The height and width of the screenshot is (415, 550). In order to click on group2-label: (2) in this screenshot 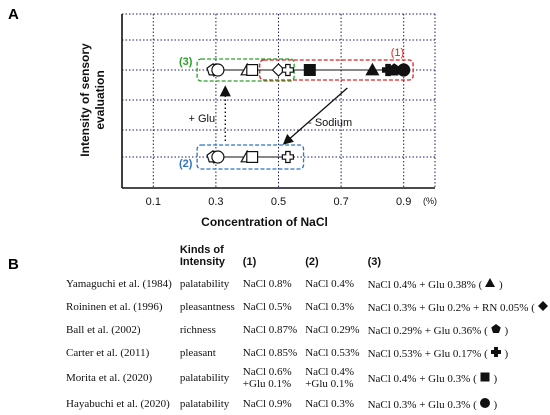, I will do `click(186, 164)`.